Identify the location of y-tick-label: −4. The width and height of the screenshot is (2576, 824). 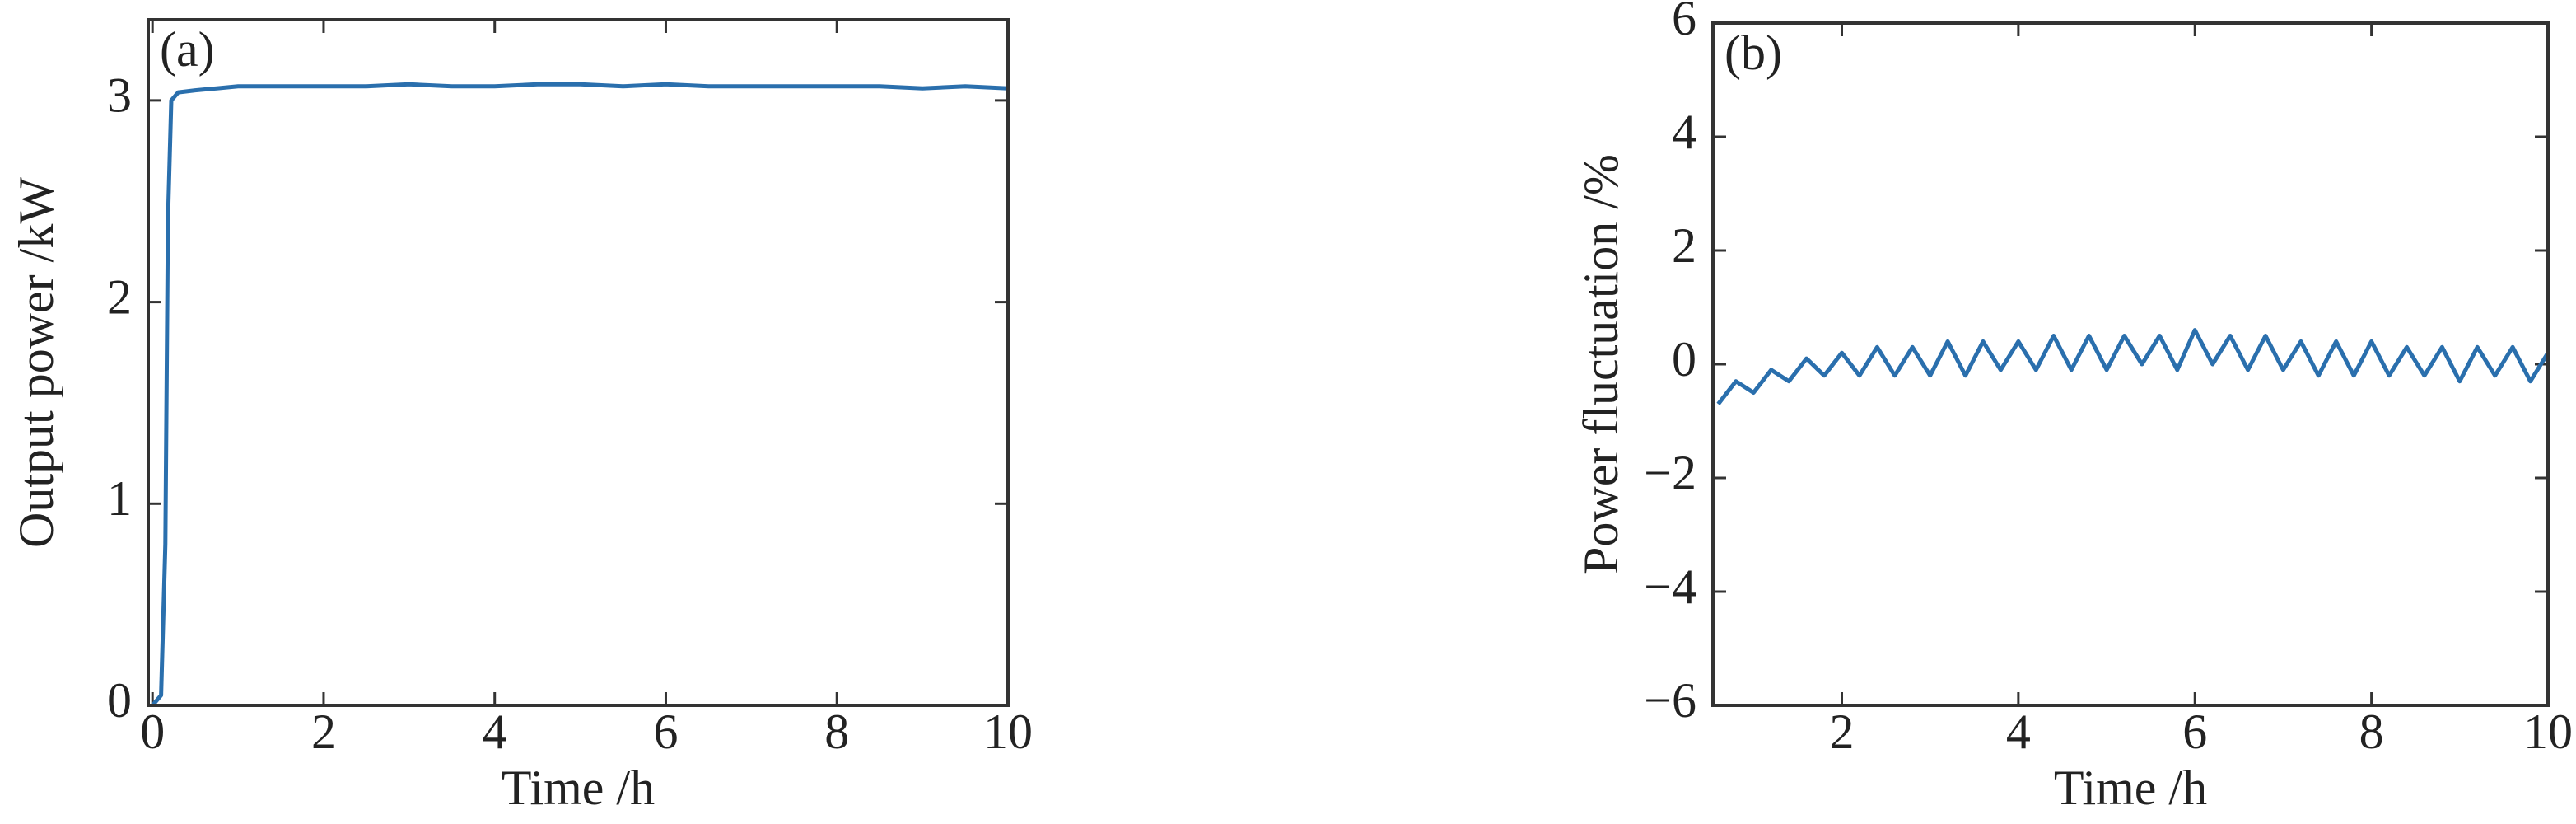
(1670, 586).